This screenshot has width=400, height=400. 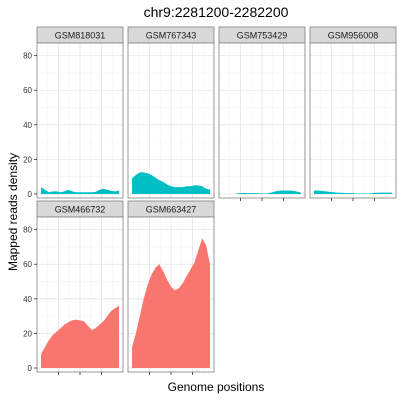 What do you see at coordinates (80, 36) in the screenshot?
I see `facet-strip-label: GSM818031` at bounding box center [80, 36].